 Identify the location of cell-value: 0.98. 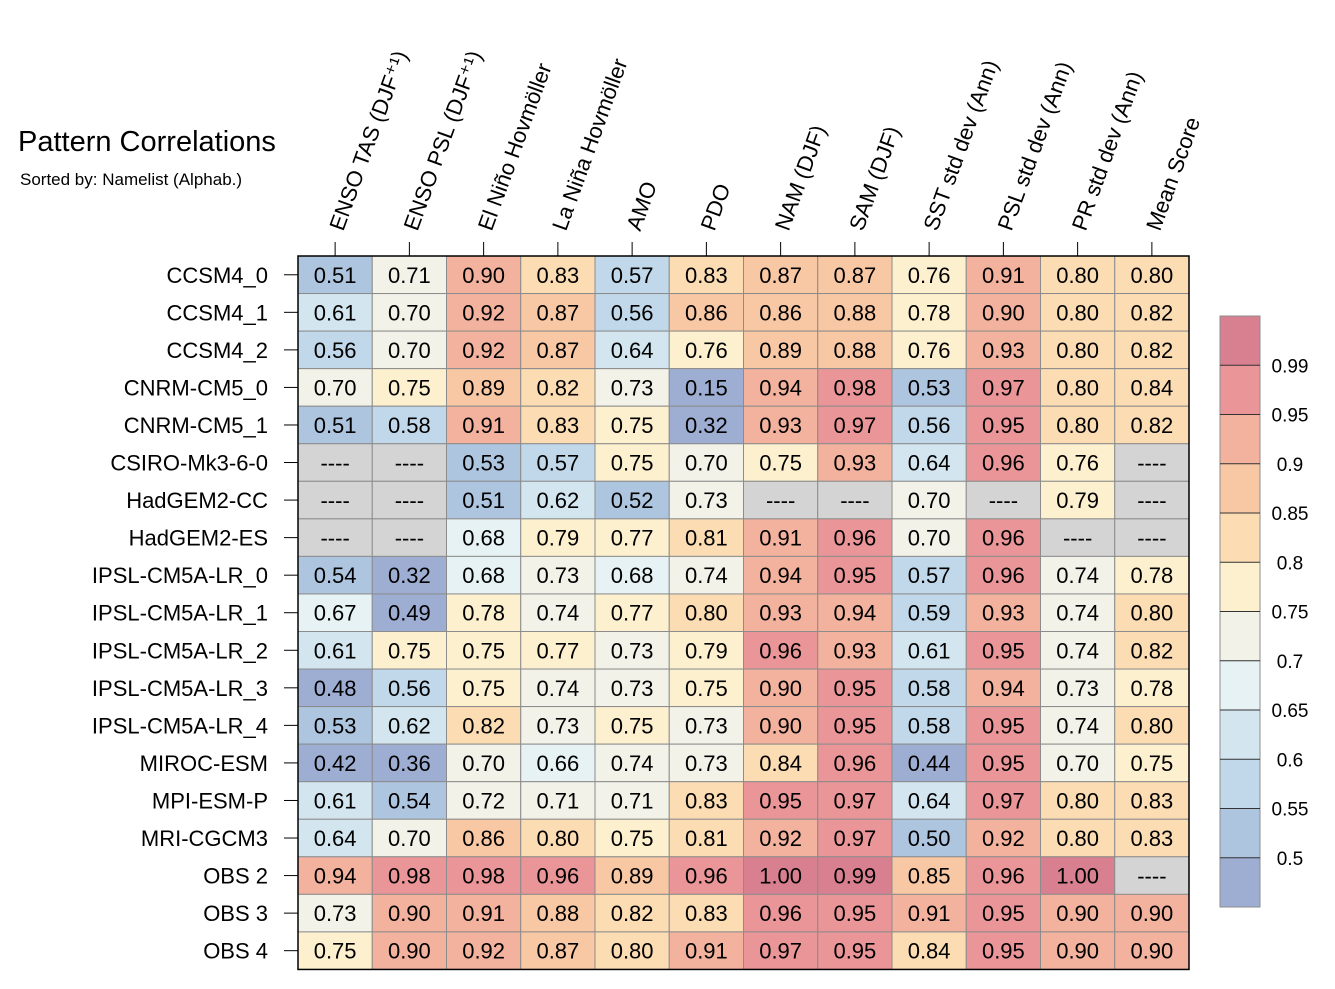
(483, 876).